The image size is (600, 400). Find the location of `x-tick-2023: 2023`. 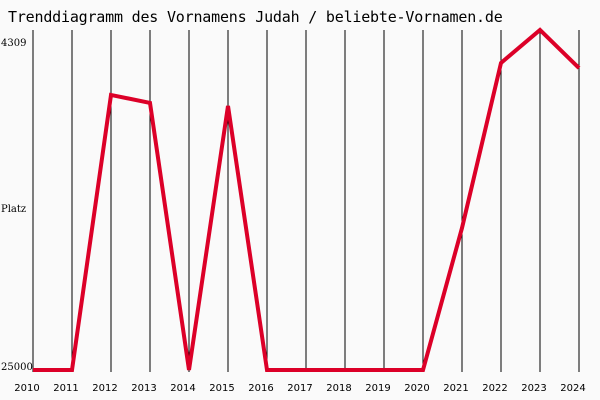

x-tick-2023: 2023 is located at coordinates (533, 388).